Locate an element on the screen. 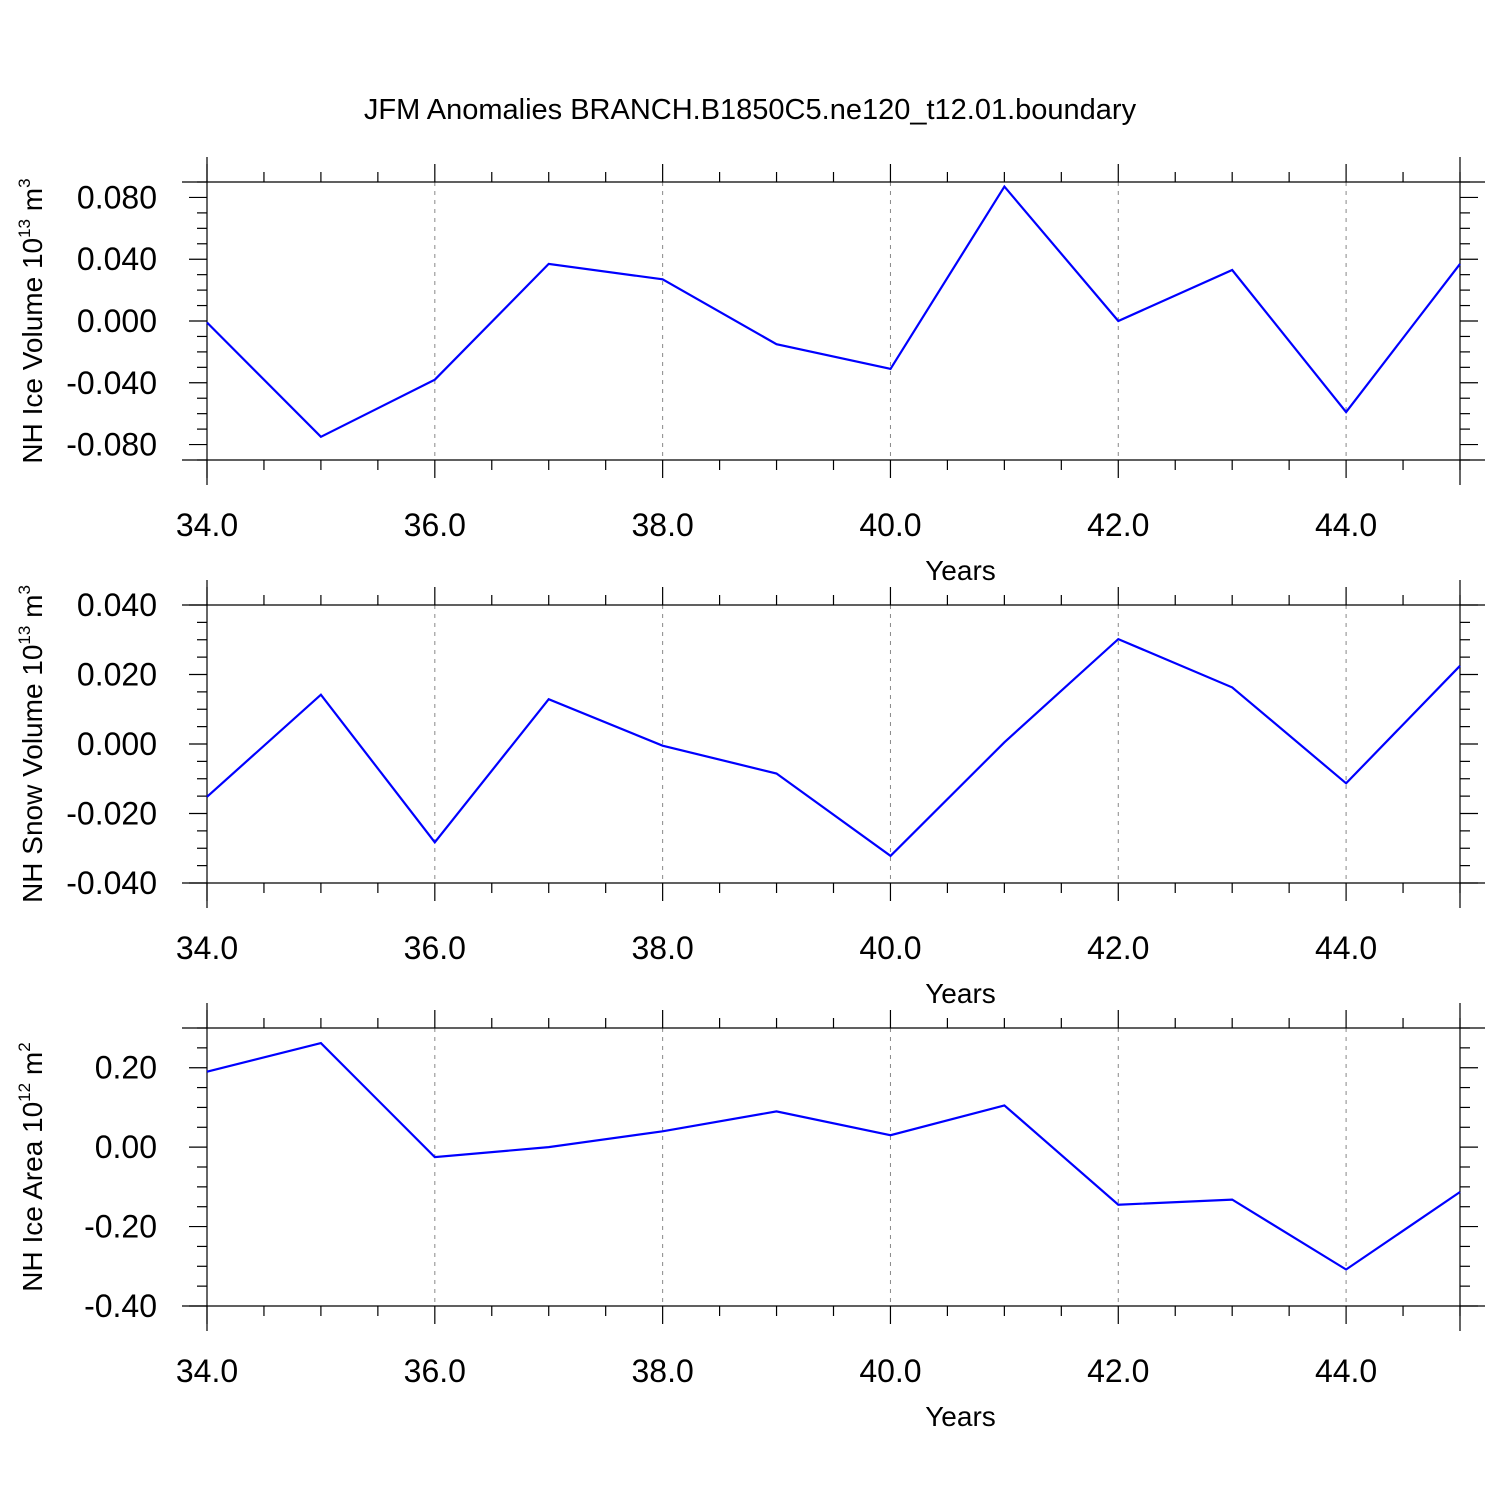  y-tick-label: 0.00 is located at coordinates (126, 1147).